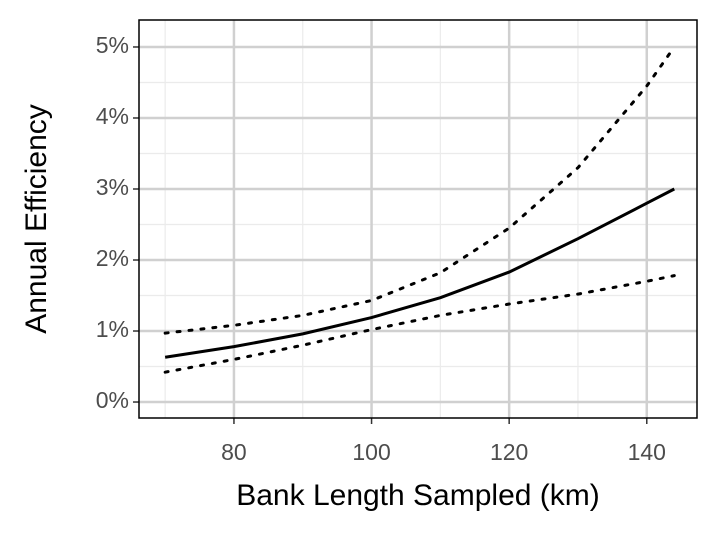  What do you see at coordinates (647, 452) in the screenshot?
I see `x-tick-label: 140` at bounding box center [647, 452].